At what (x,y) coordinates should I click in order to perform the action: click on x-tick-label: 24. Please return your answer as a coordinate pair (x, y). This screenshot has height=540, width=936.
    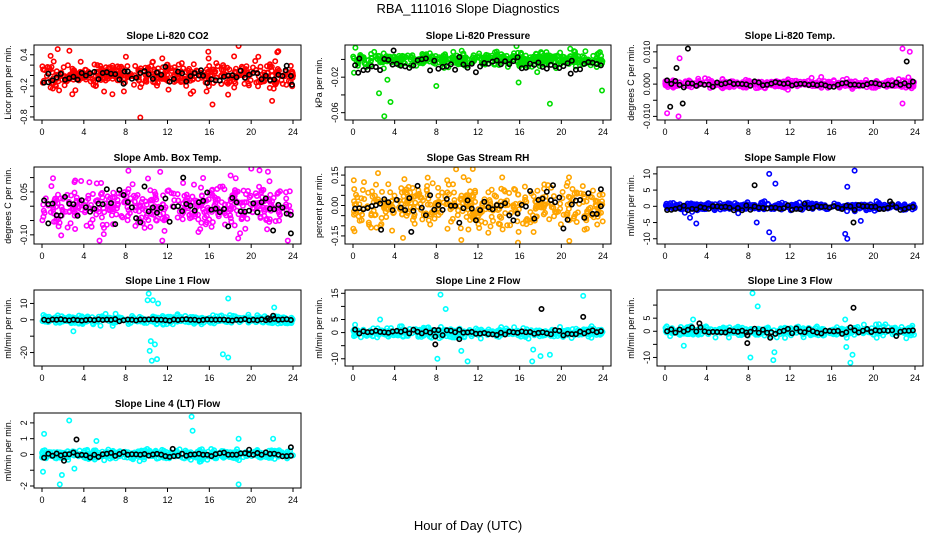
    Looking at the image, I should click on (603, 378).